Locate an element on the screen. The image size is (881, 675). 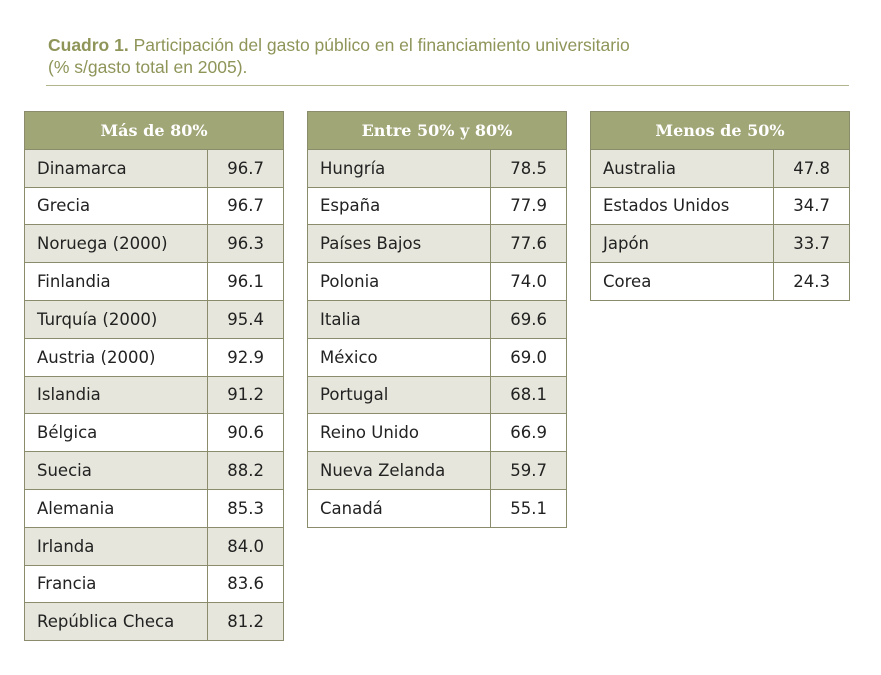
country-cell: Alemania is located at coordinates (116, 508).